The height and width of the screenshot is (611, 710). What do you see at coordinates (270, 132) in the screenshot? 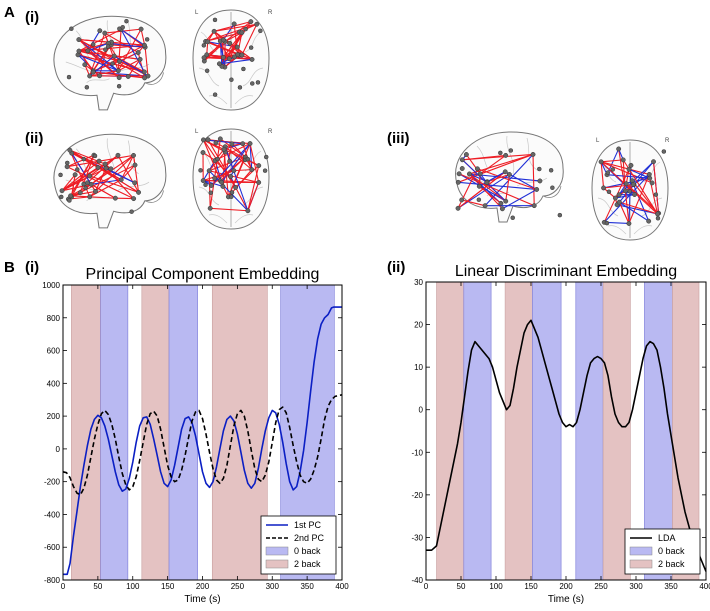
I see `axial-right-label-ii: R` at bounding box center [270, 132].